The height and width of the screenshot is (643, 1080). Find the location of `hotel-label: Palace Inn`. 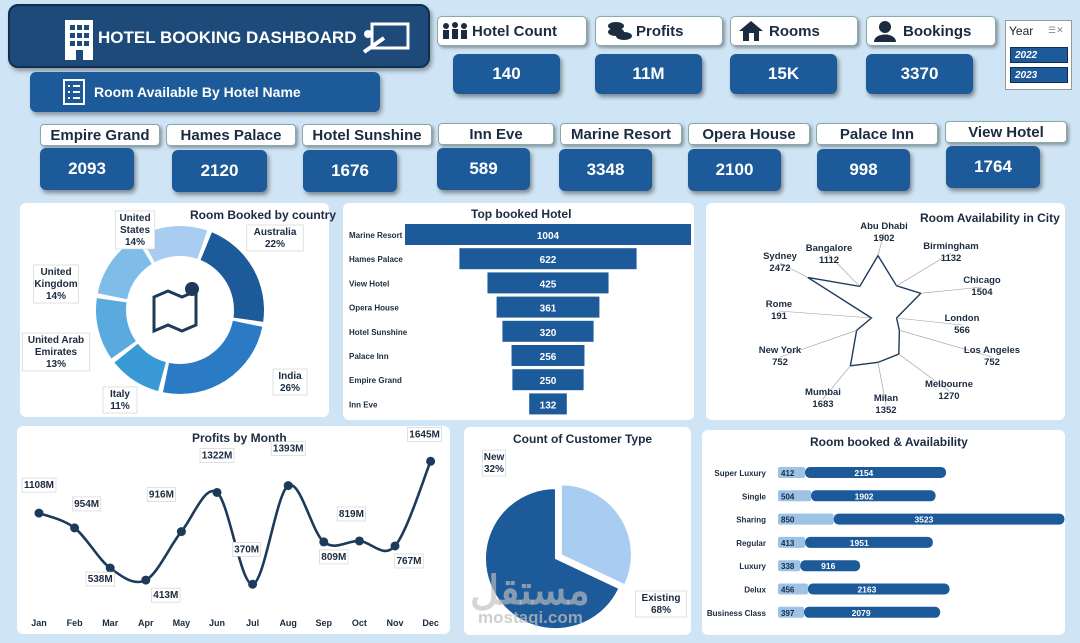

hotel-label: Palace Inn is located at coordinates (877, 134).